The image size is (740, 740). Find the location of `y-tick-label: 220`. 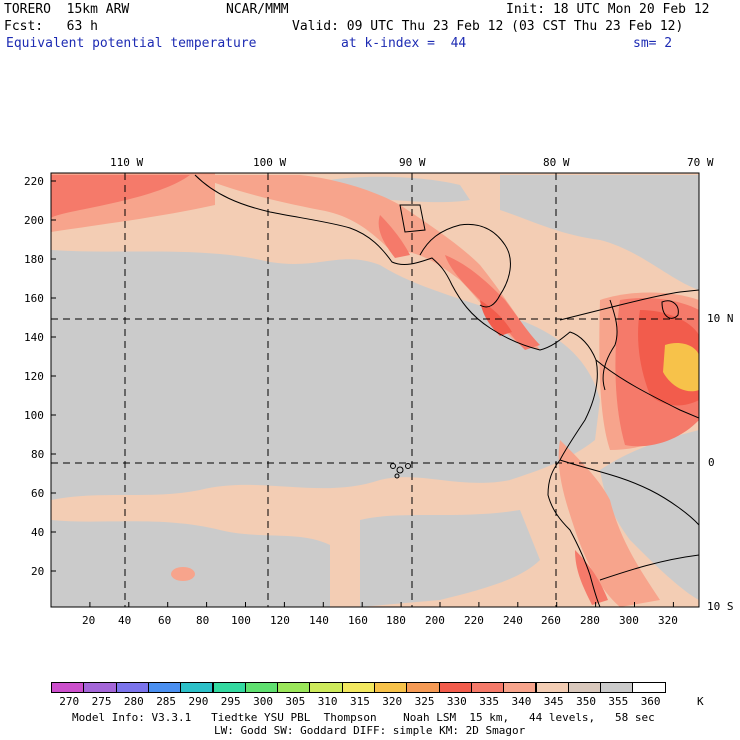

y-tick-label: 220 is located at coordinates (34, 181).